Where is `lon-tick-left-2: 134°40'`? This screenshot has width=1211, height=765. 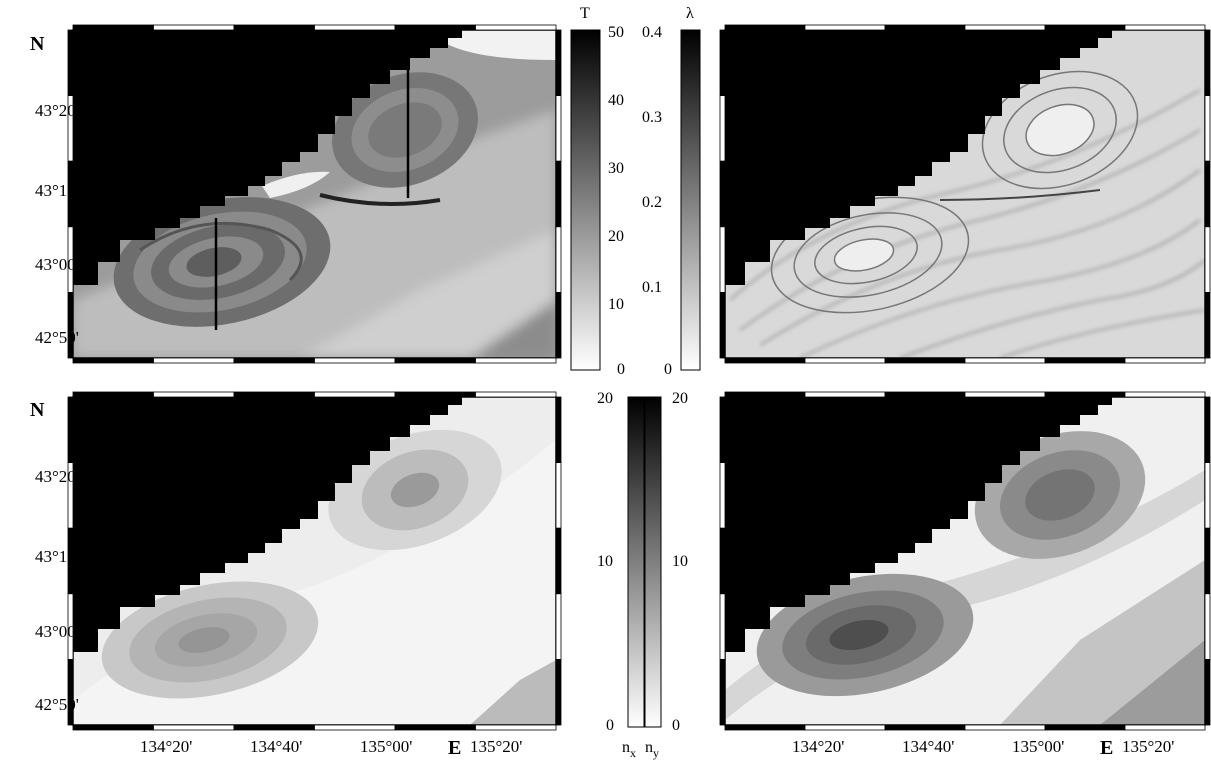 lon-tick-left-2: 134°40' is located at coordinates (276, 746).